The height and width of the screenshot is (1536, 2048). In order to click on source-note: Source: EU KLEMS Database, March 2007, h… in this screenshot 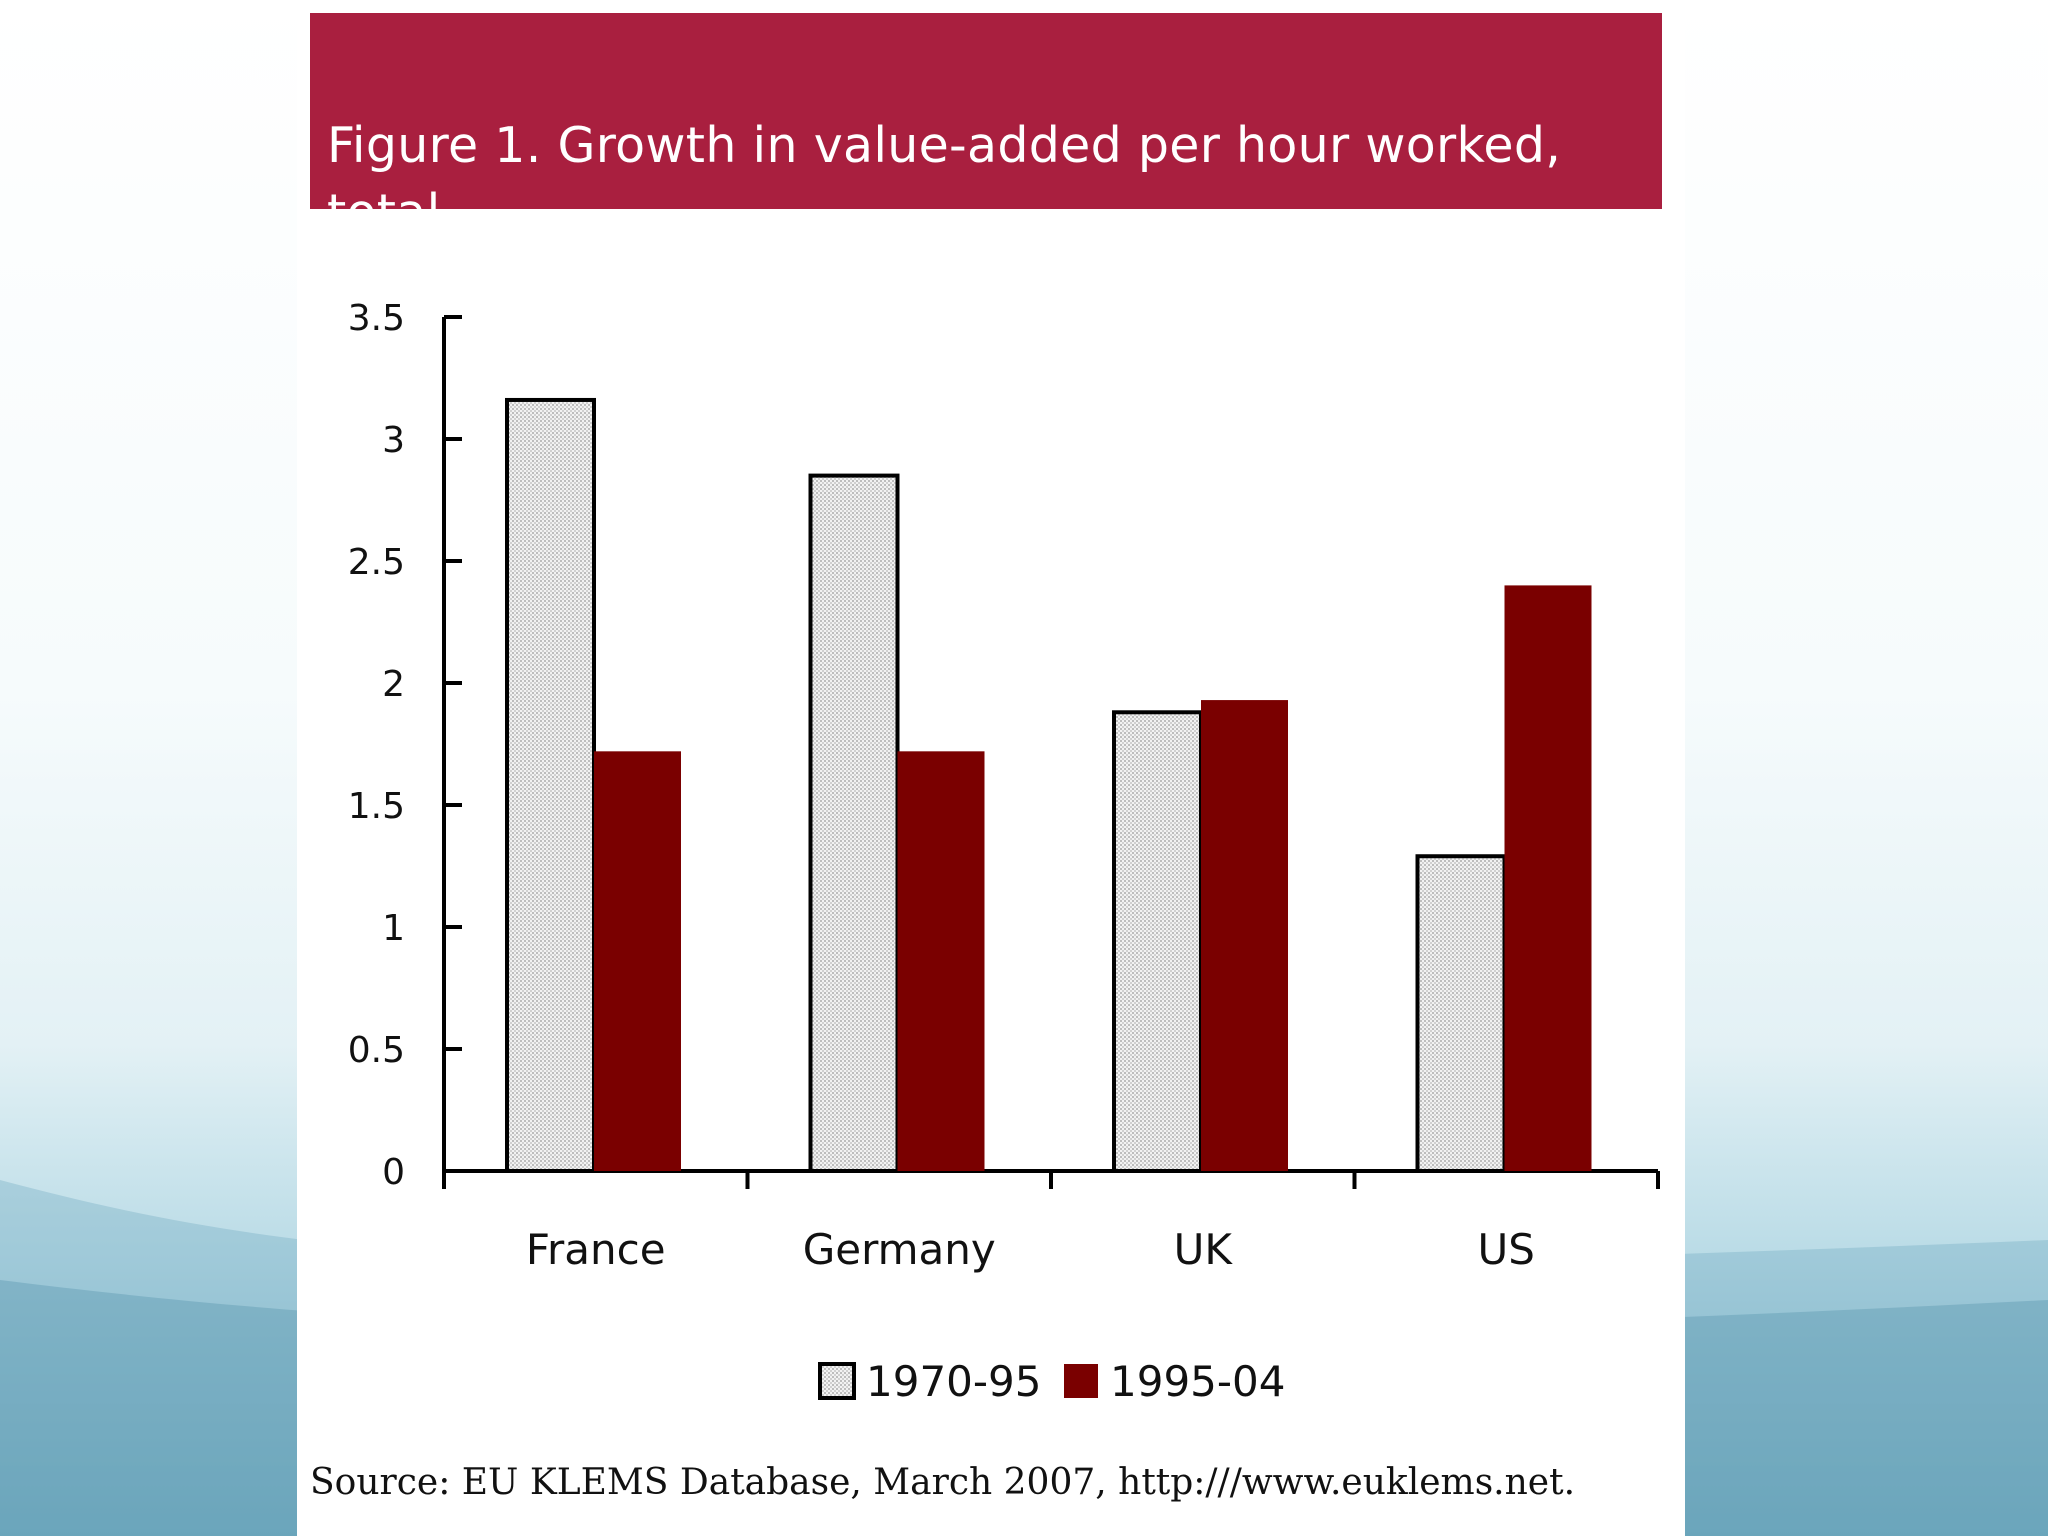, I will do `click(943, 1482)`.